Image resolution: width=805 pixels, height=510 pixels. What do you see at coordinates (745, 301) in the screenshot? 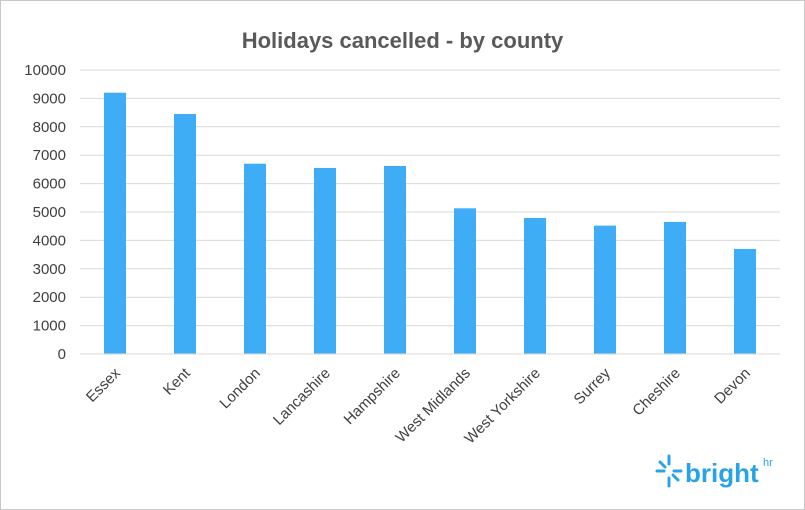
I see `bar-devon` at bounding box center [745, 301].